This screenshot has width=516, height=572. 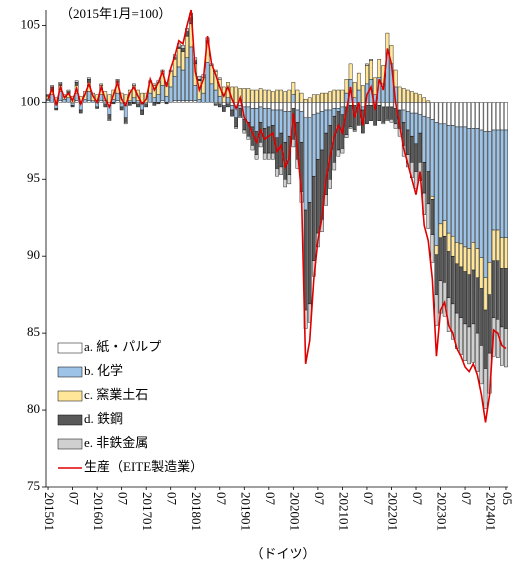 What do you see at coordinates (49, 511) in the screenshot?
I see `x-tick-label: 201501` at bounding box center [49, 511].